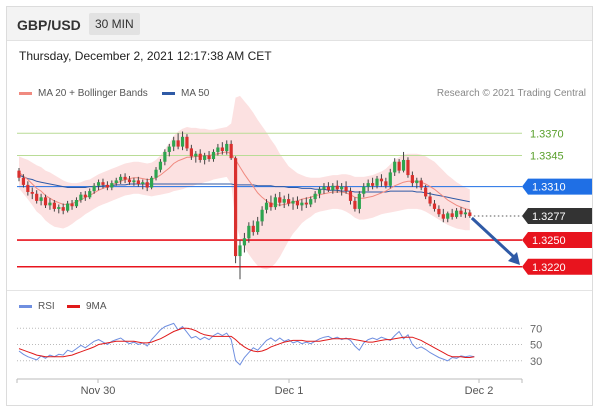  I want to click on rsi-swatch, so click(25, 306).